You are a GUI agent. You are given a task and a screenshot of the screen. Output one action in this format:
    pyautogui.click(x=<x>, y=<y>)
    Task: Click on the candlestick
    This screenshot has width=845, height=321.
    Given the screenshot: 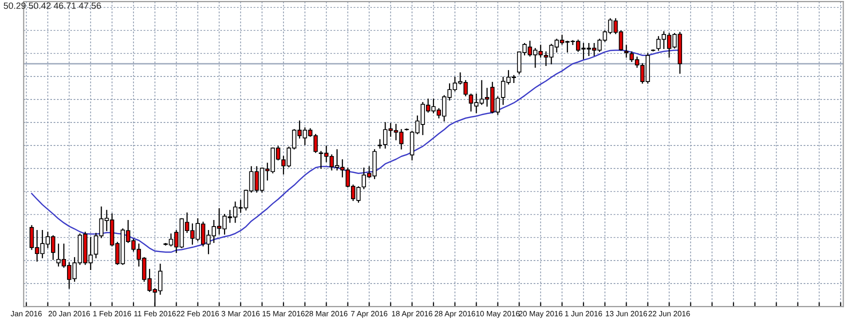 What is the action you would take?
    pyautogui.click(x=626, y=51)
    